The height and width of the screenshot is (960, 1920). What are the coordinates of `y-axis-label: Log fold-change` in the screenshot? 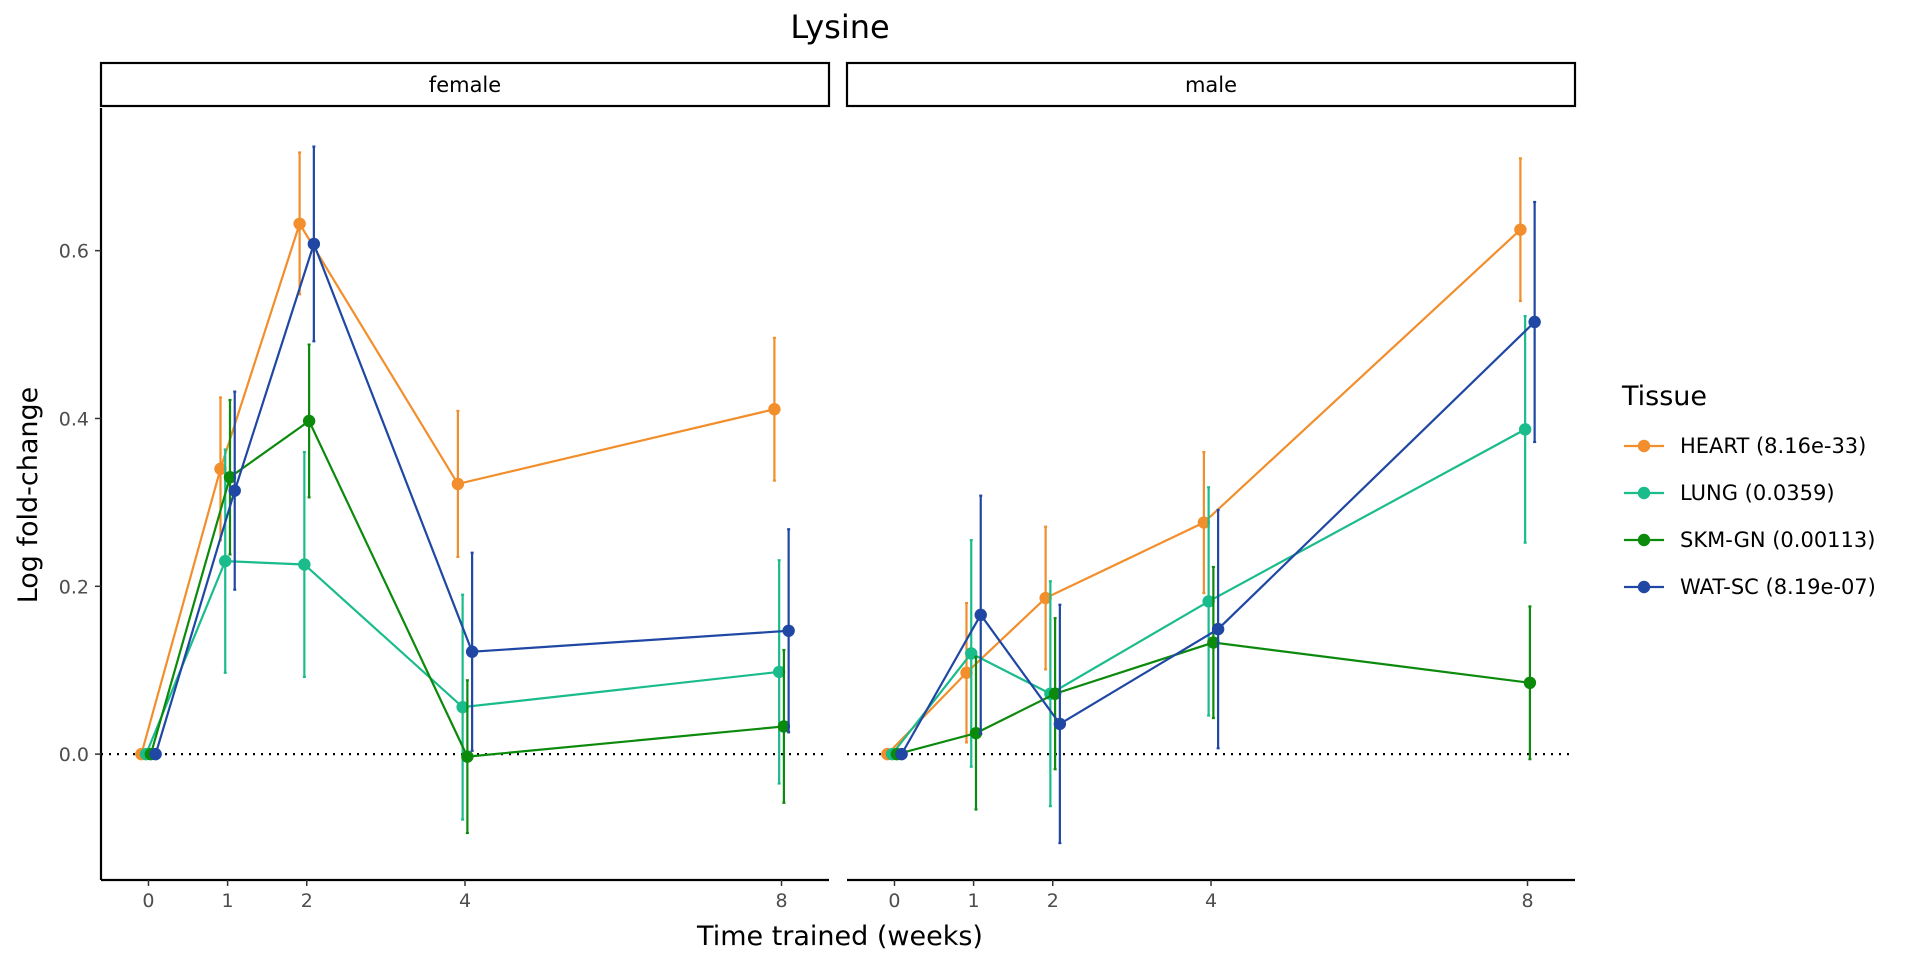 It's located at (28, 495).